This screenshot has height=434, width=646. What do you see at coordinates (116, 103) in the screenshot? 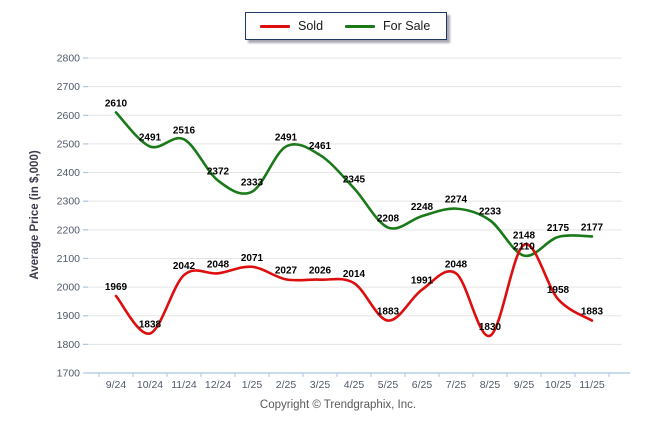
I see `data-label: 2610` at bounding box center [116, 103].